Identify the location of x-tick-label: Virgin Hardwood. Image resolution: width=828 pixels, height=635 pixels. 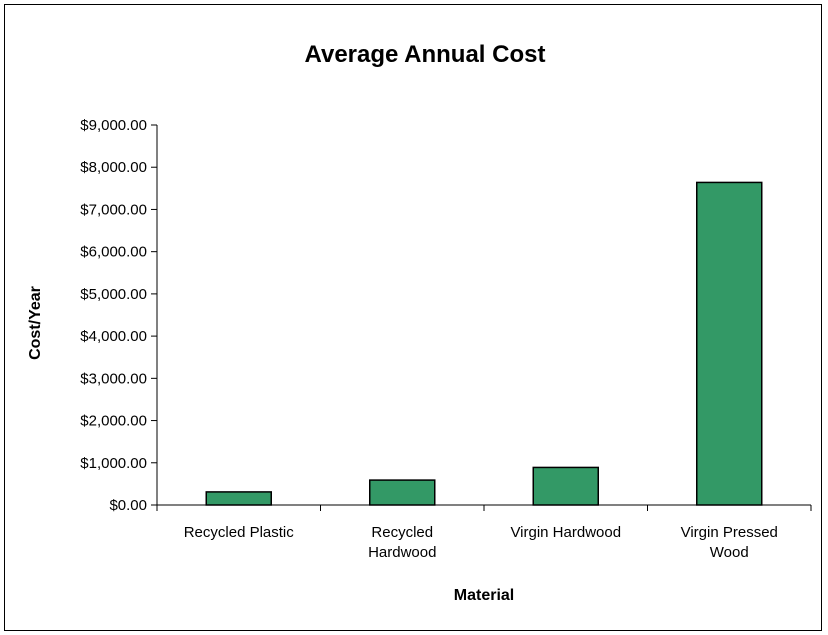
(565, 532).